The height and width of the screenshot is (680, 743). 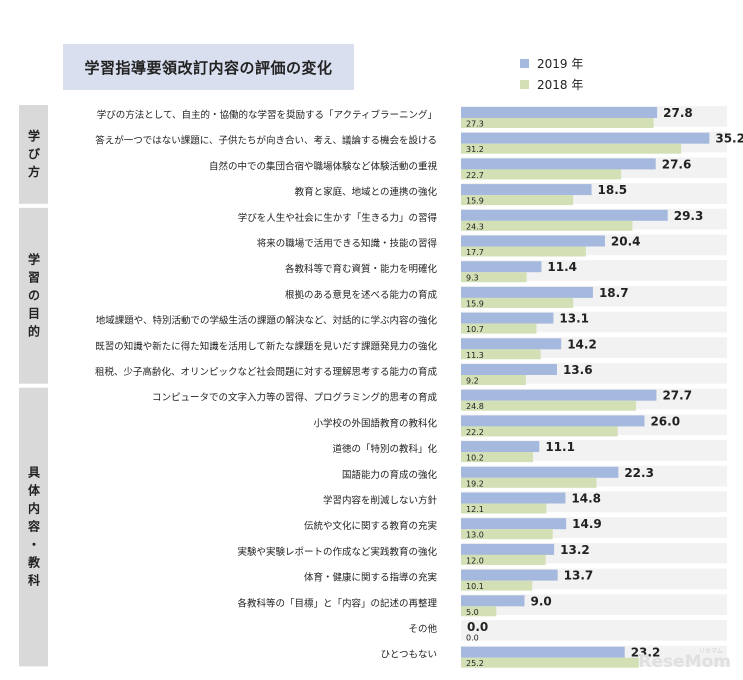 I want to click on category-label: 根拠のある意見を述べる能力の育成, so click(x=361, y=295).